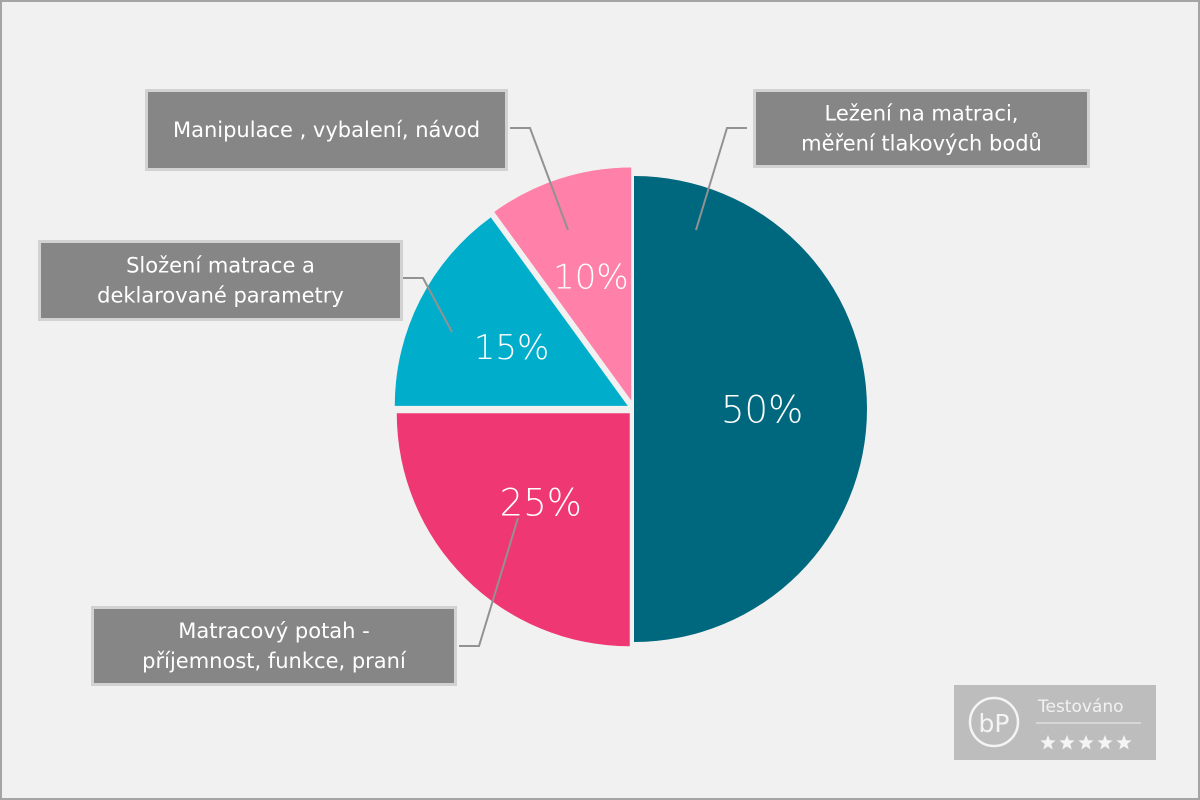  I want to click on rating-stars, so click(1086, 742).